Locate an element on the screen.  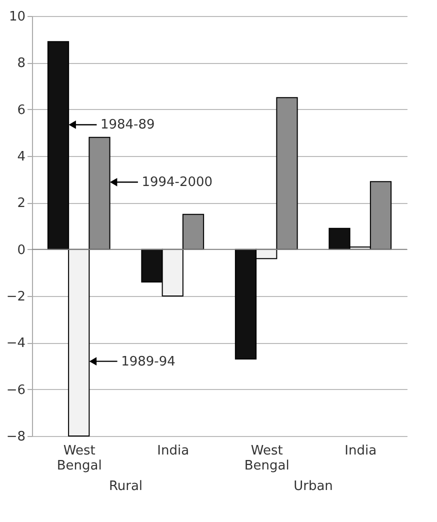
y-tick-label: −2 is located at coordinates (16, 297).